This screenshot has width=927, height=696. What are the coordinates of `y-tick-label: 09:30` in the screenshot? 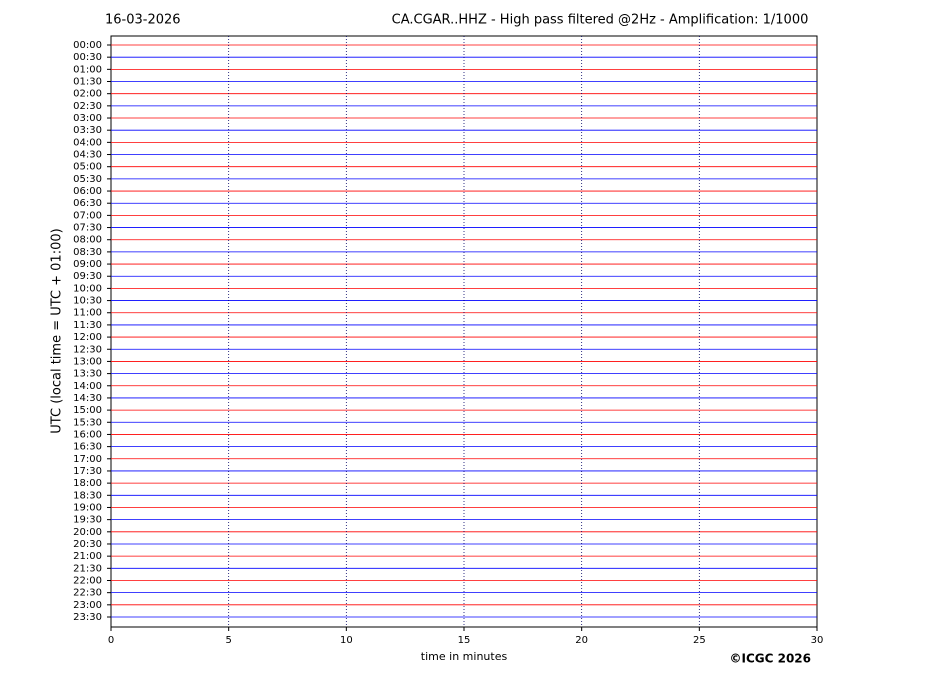 It's located at (87, 276).